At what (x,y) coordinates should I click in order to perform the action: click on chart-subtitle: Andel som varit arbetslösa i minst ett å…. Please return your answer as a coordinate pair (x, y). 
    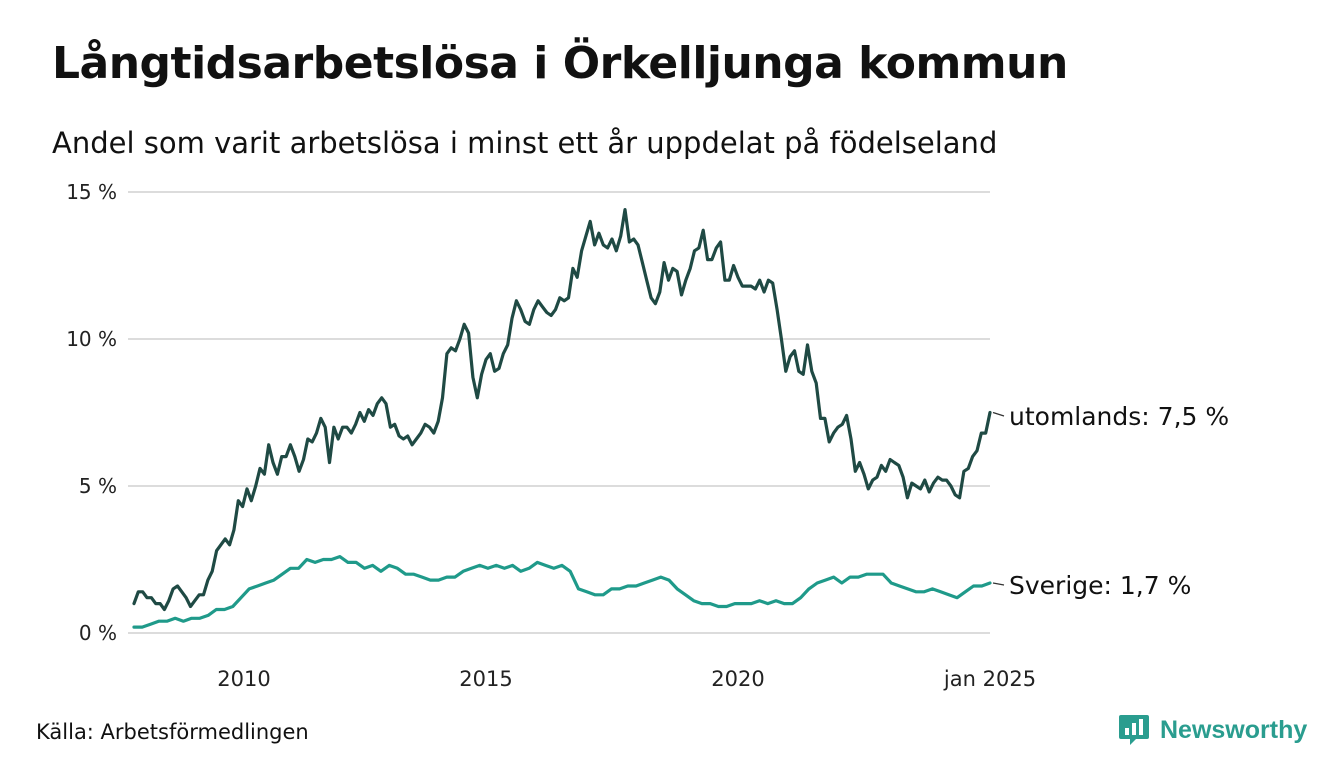
    Looking at the image, I should click on (525, 143).